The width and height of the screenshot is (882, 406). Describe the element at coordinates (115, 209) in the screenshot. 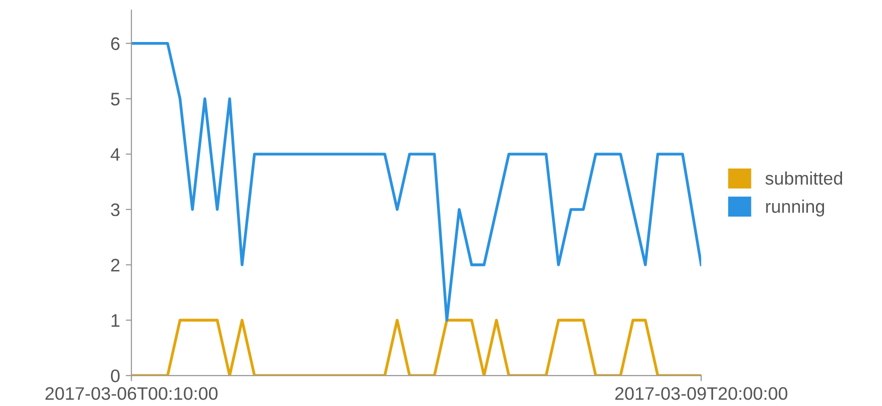

I see `y-tick-label: 3` at that location.